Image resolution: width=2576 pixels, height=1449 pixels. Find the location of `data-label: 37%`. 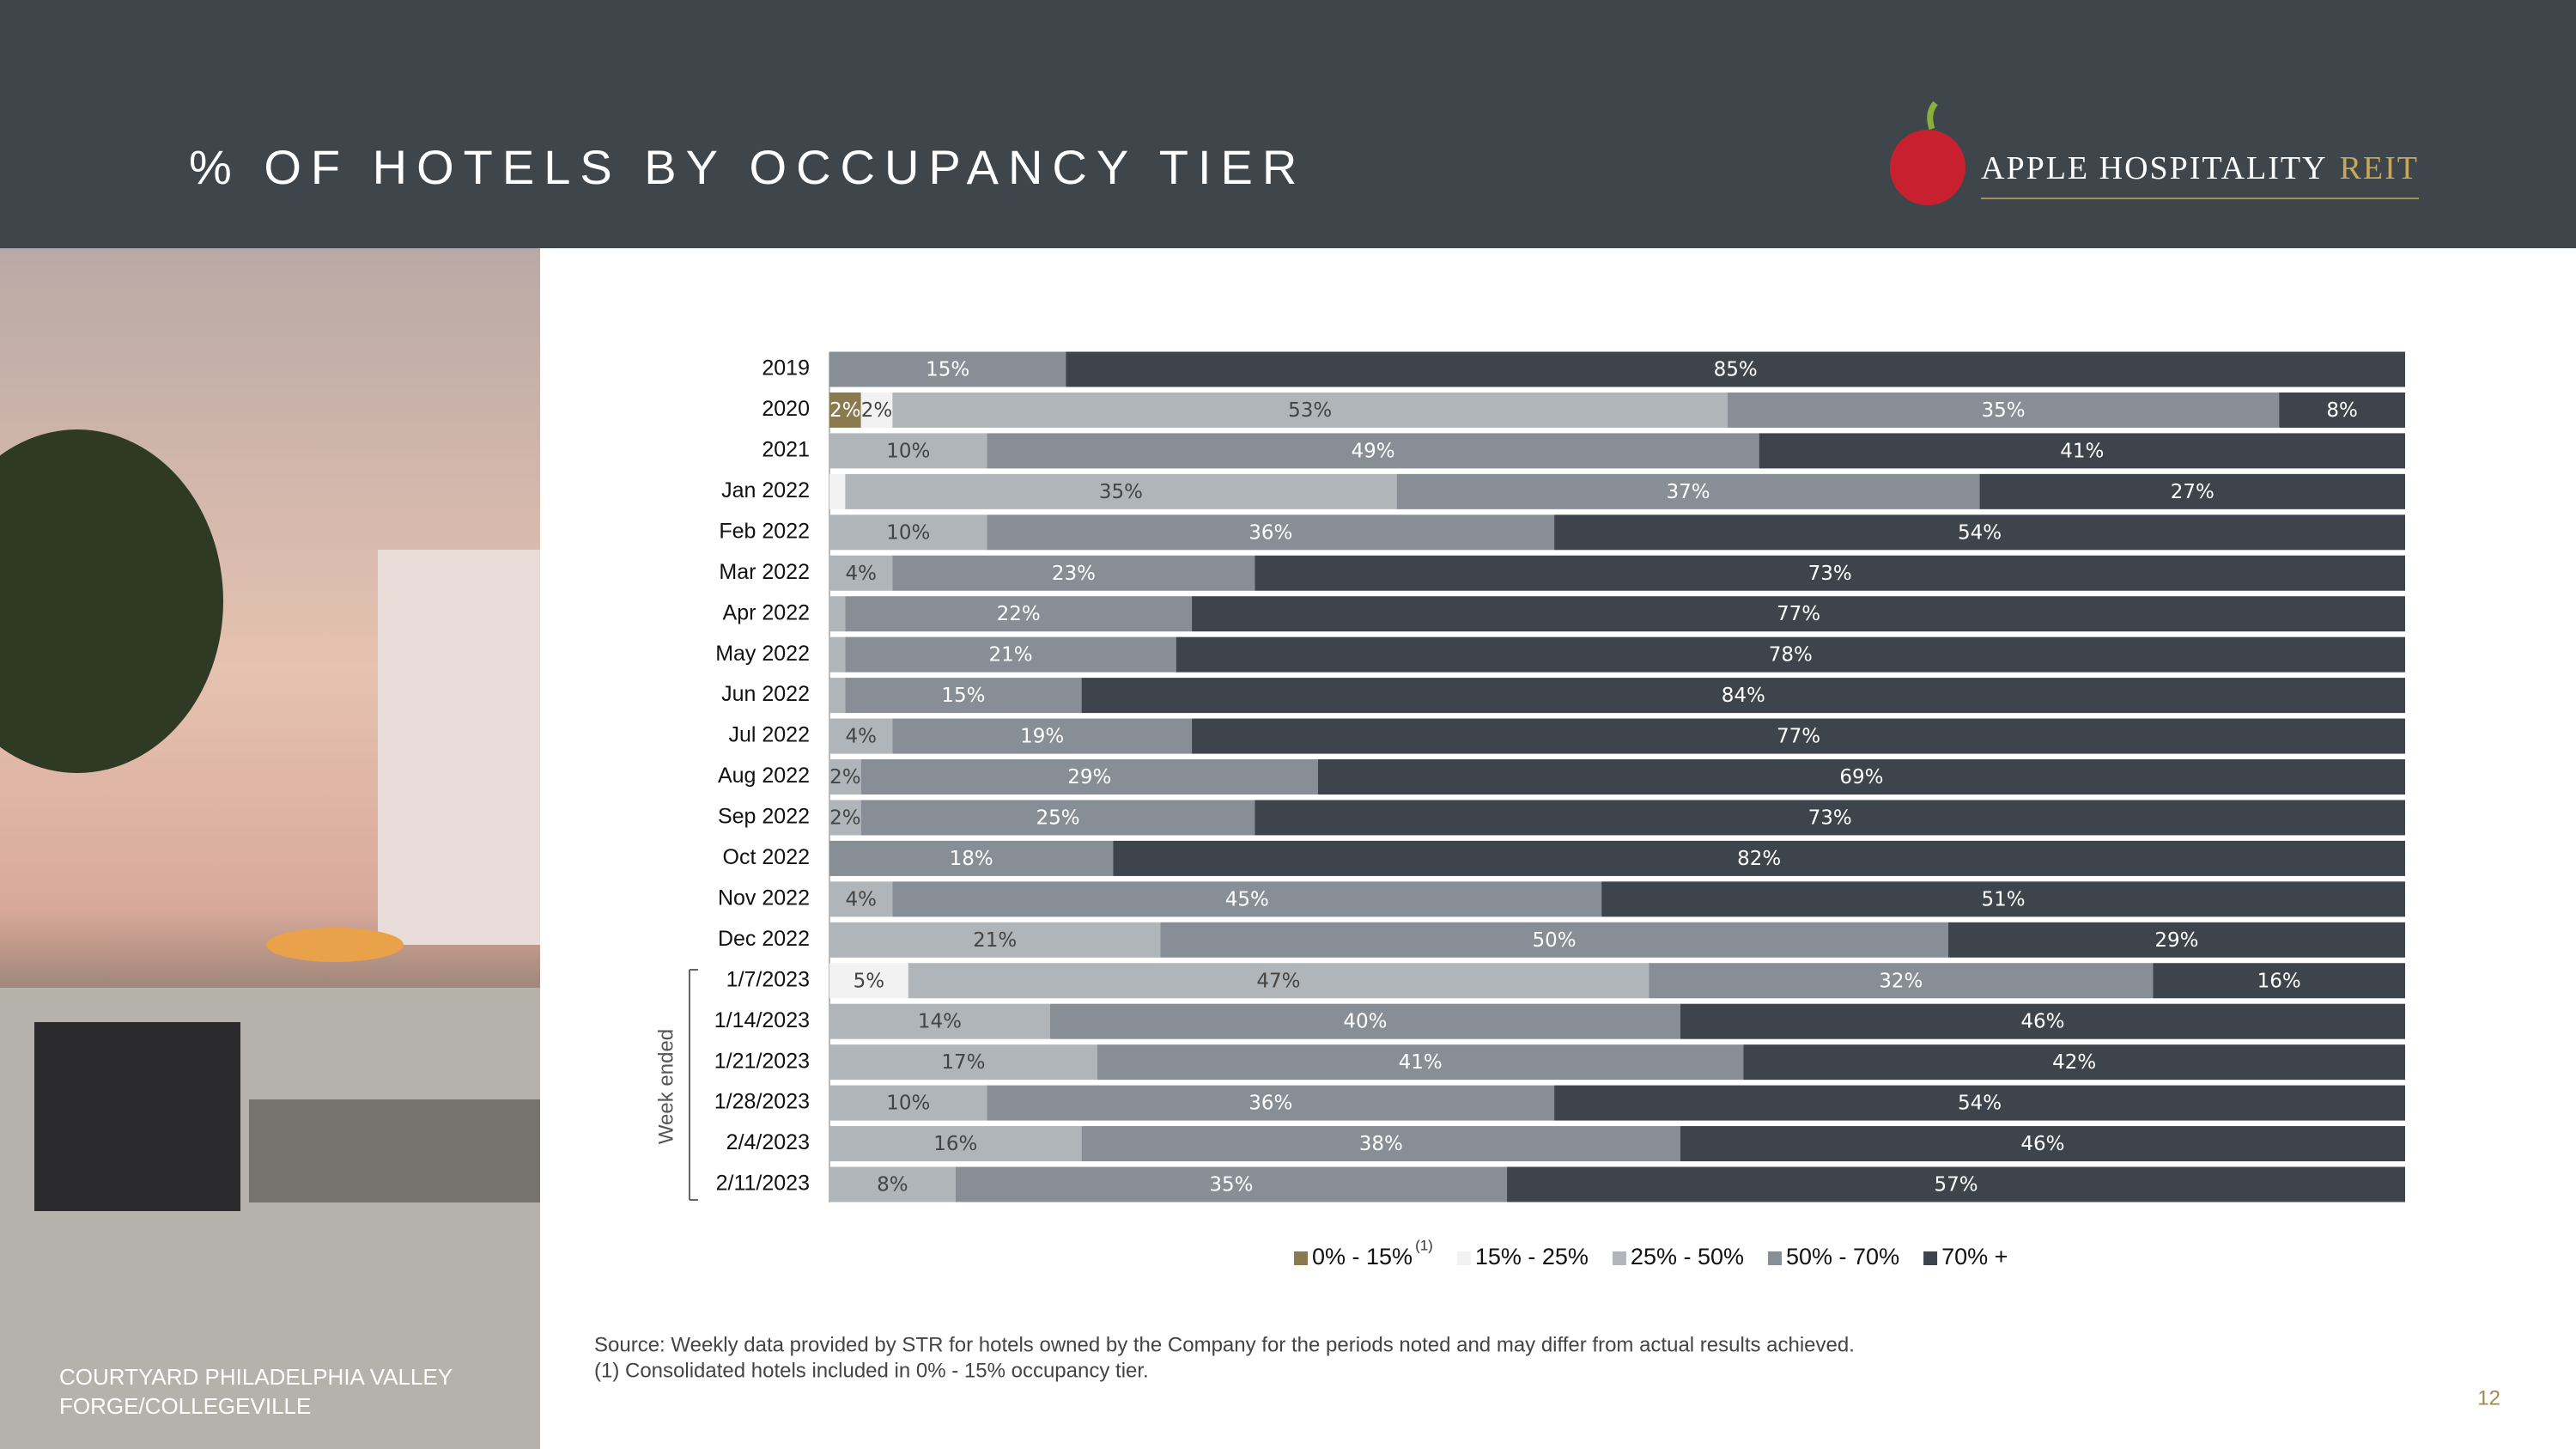

data-label: 37% is located at coordinates (1689, 492).